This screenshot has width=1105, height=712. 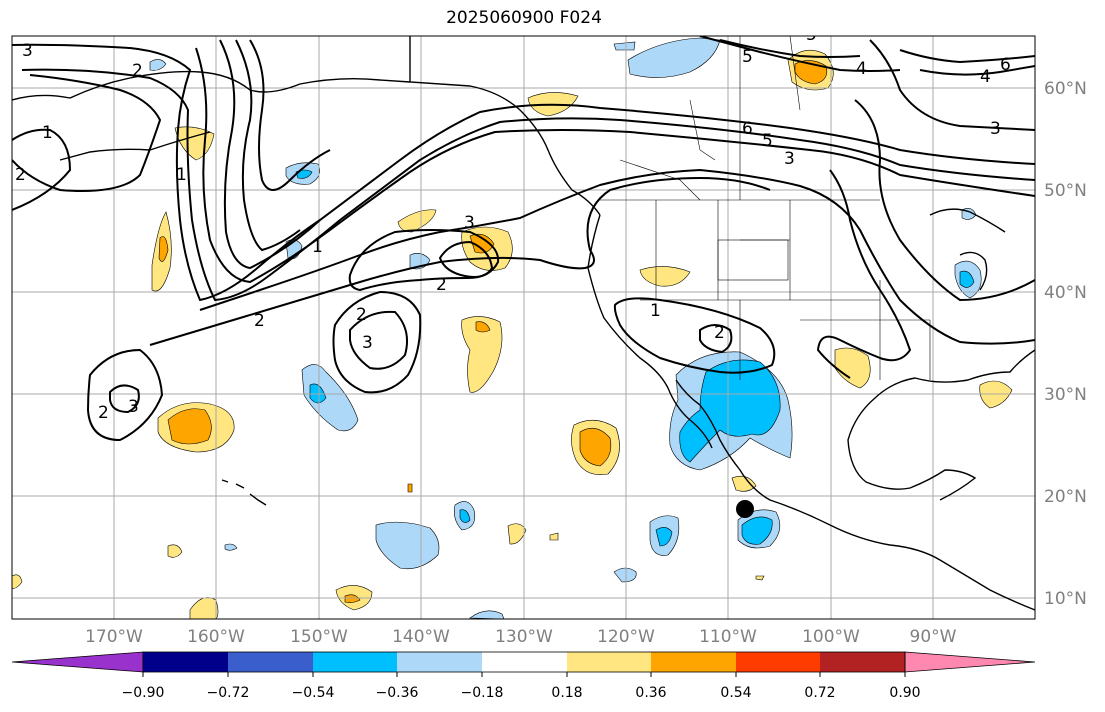 I want to click on lon-tick-label: 90°W, so click(x=933, y=637).